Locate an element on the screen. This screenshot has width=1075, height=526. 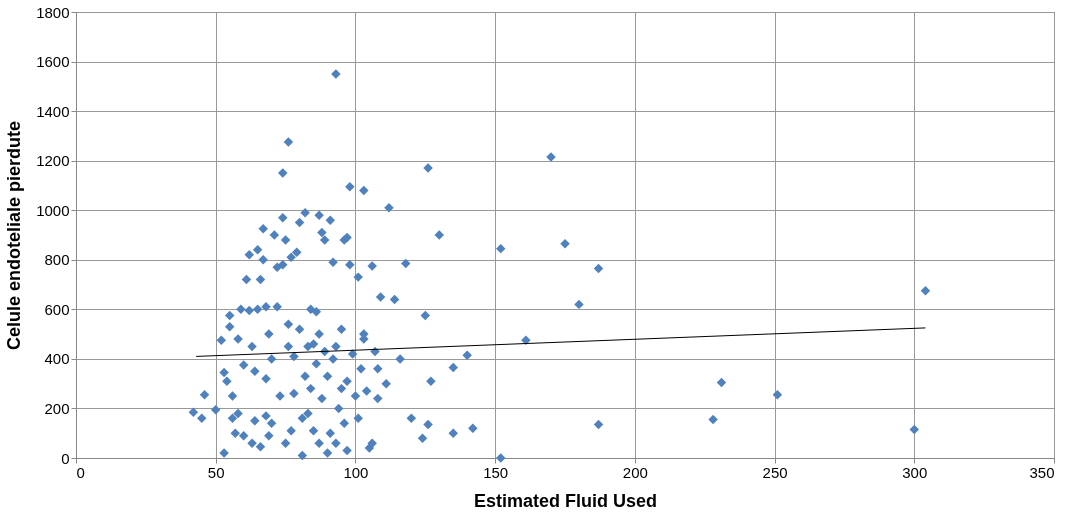
y-tick-label: 200 is located at coordinates (57, 408).